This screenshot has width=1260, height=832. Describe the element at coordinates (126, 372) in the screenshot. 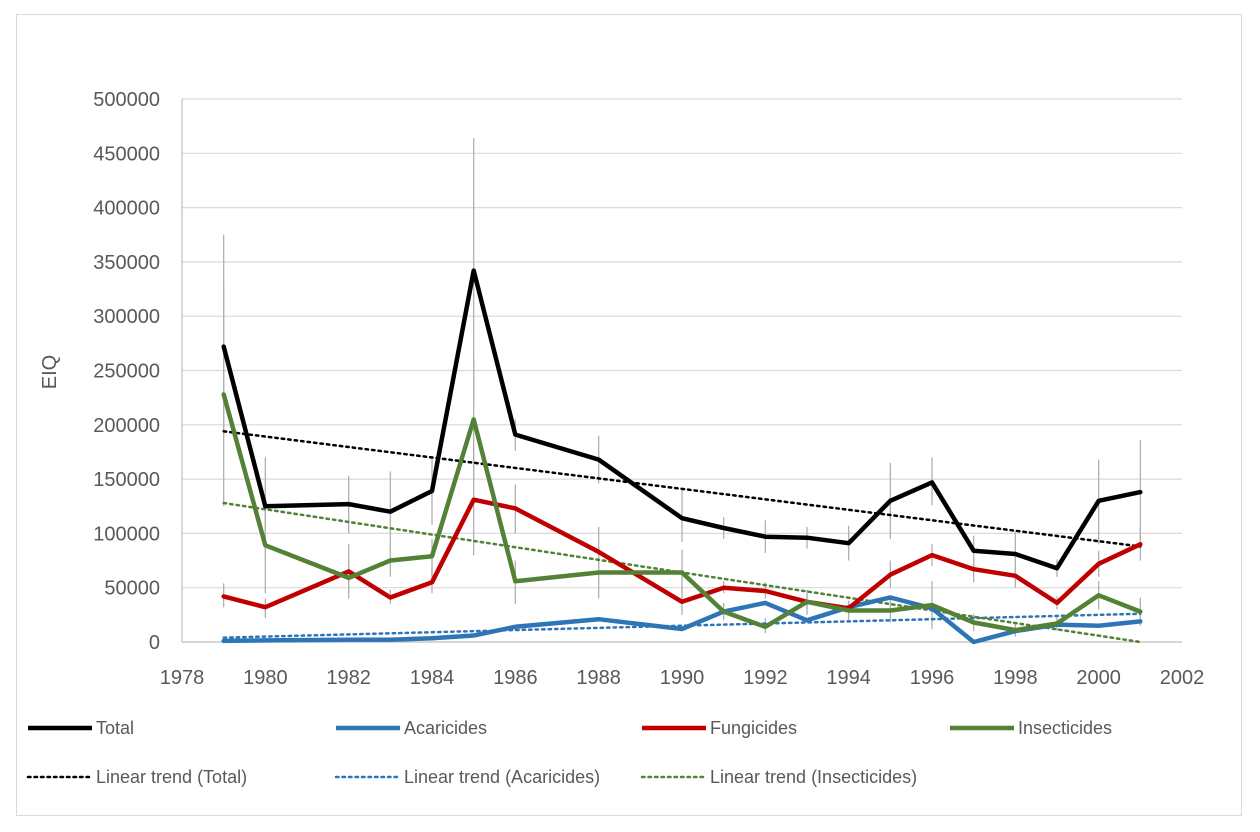

I see `y-tick-label-250000: 250000` at that location.